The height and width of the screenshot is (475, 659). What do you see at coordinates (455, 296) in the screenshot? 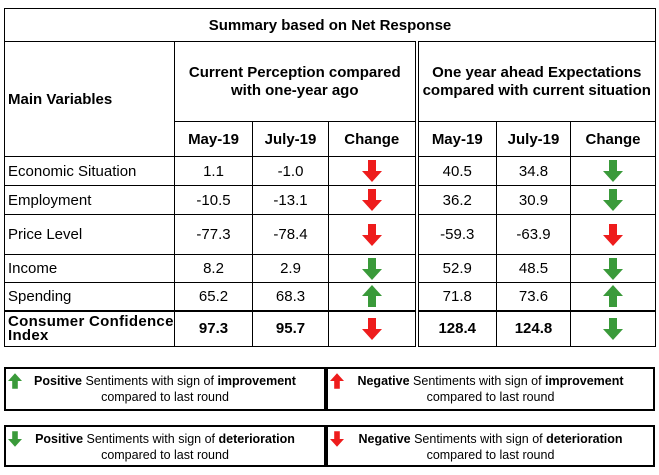
I see `exp-may-value: 71.8` at bounding box center [455, 296].